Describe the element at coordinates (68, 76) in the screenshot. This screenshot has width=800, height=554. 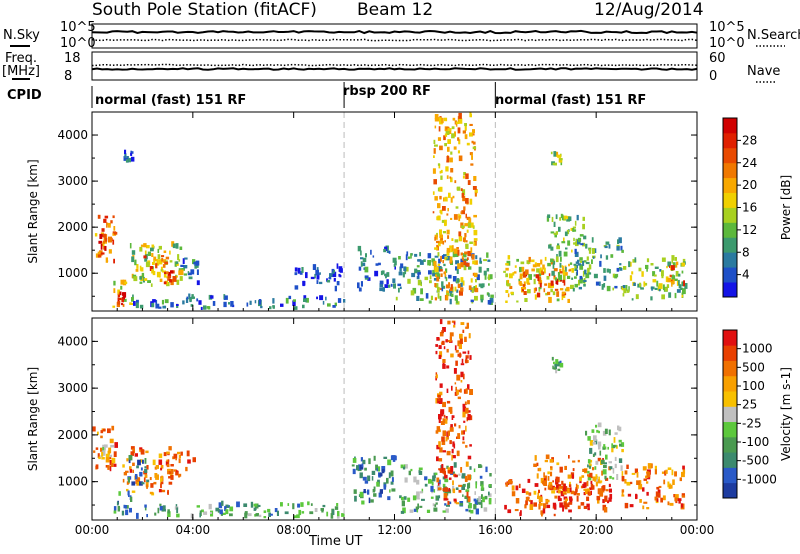
I see `freq-tick-low: 8` at that location.